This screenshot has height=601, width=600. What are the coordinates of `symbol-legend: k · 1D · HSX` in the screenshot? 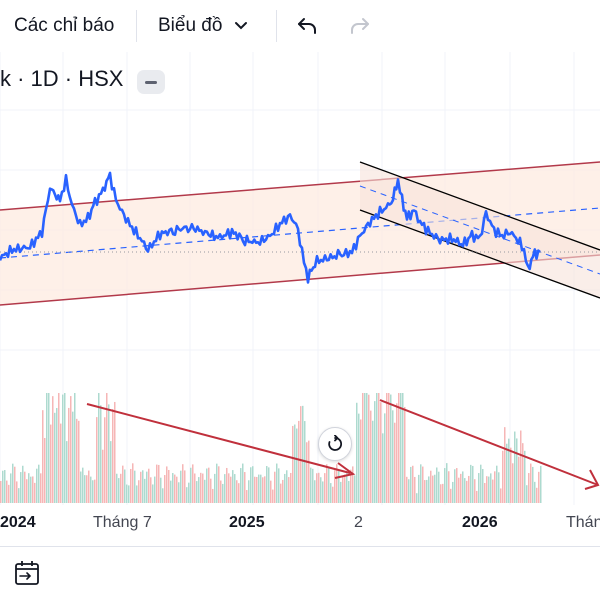 It's located at (62, 78).